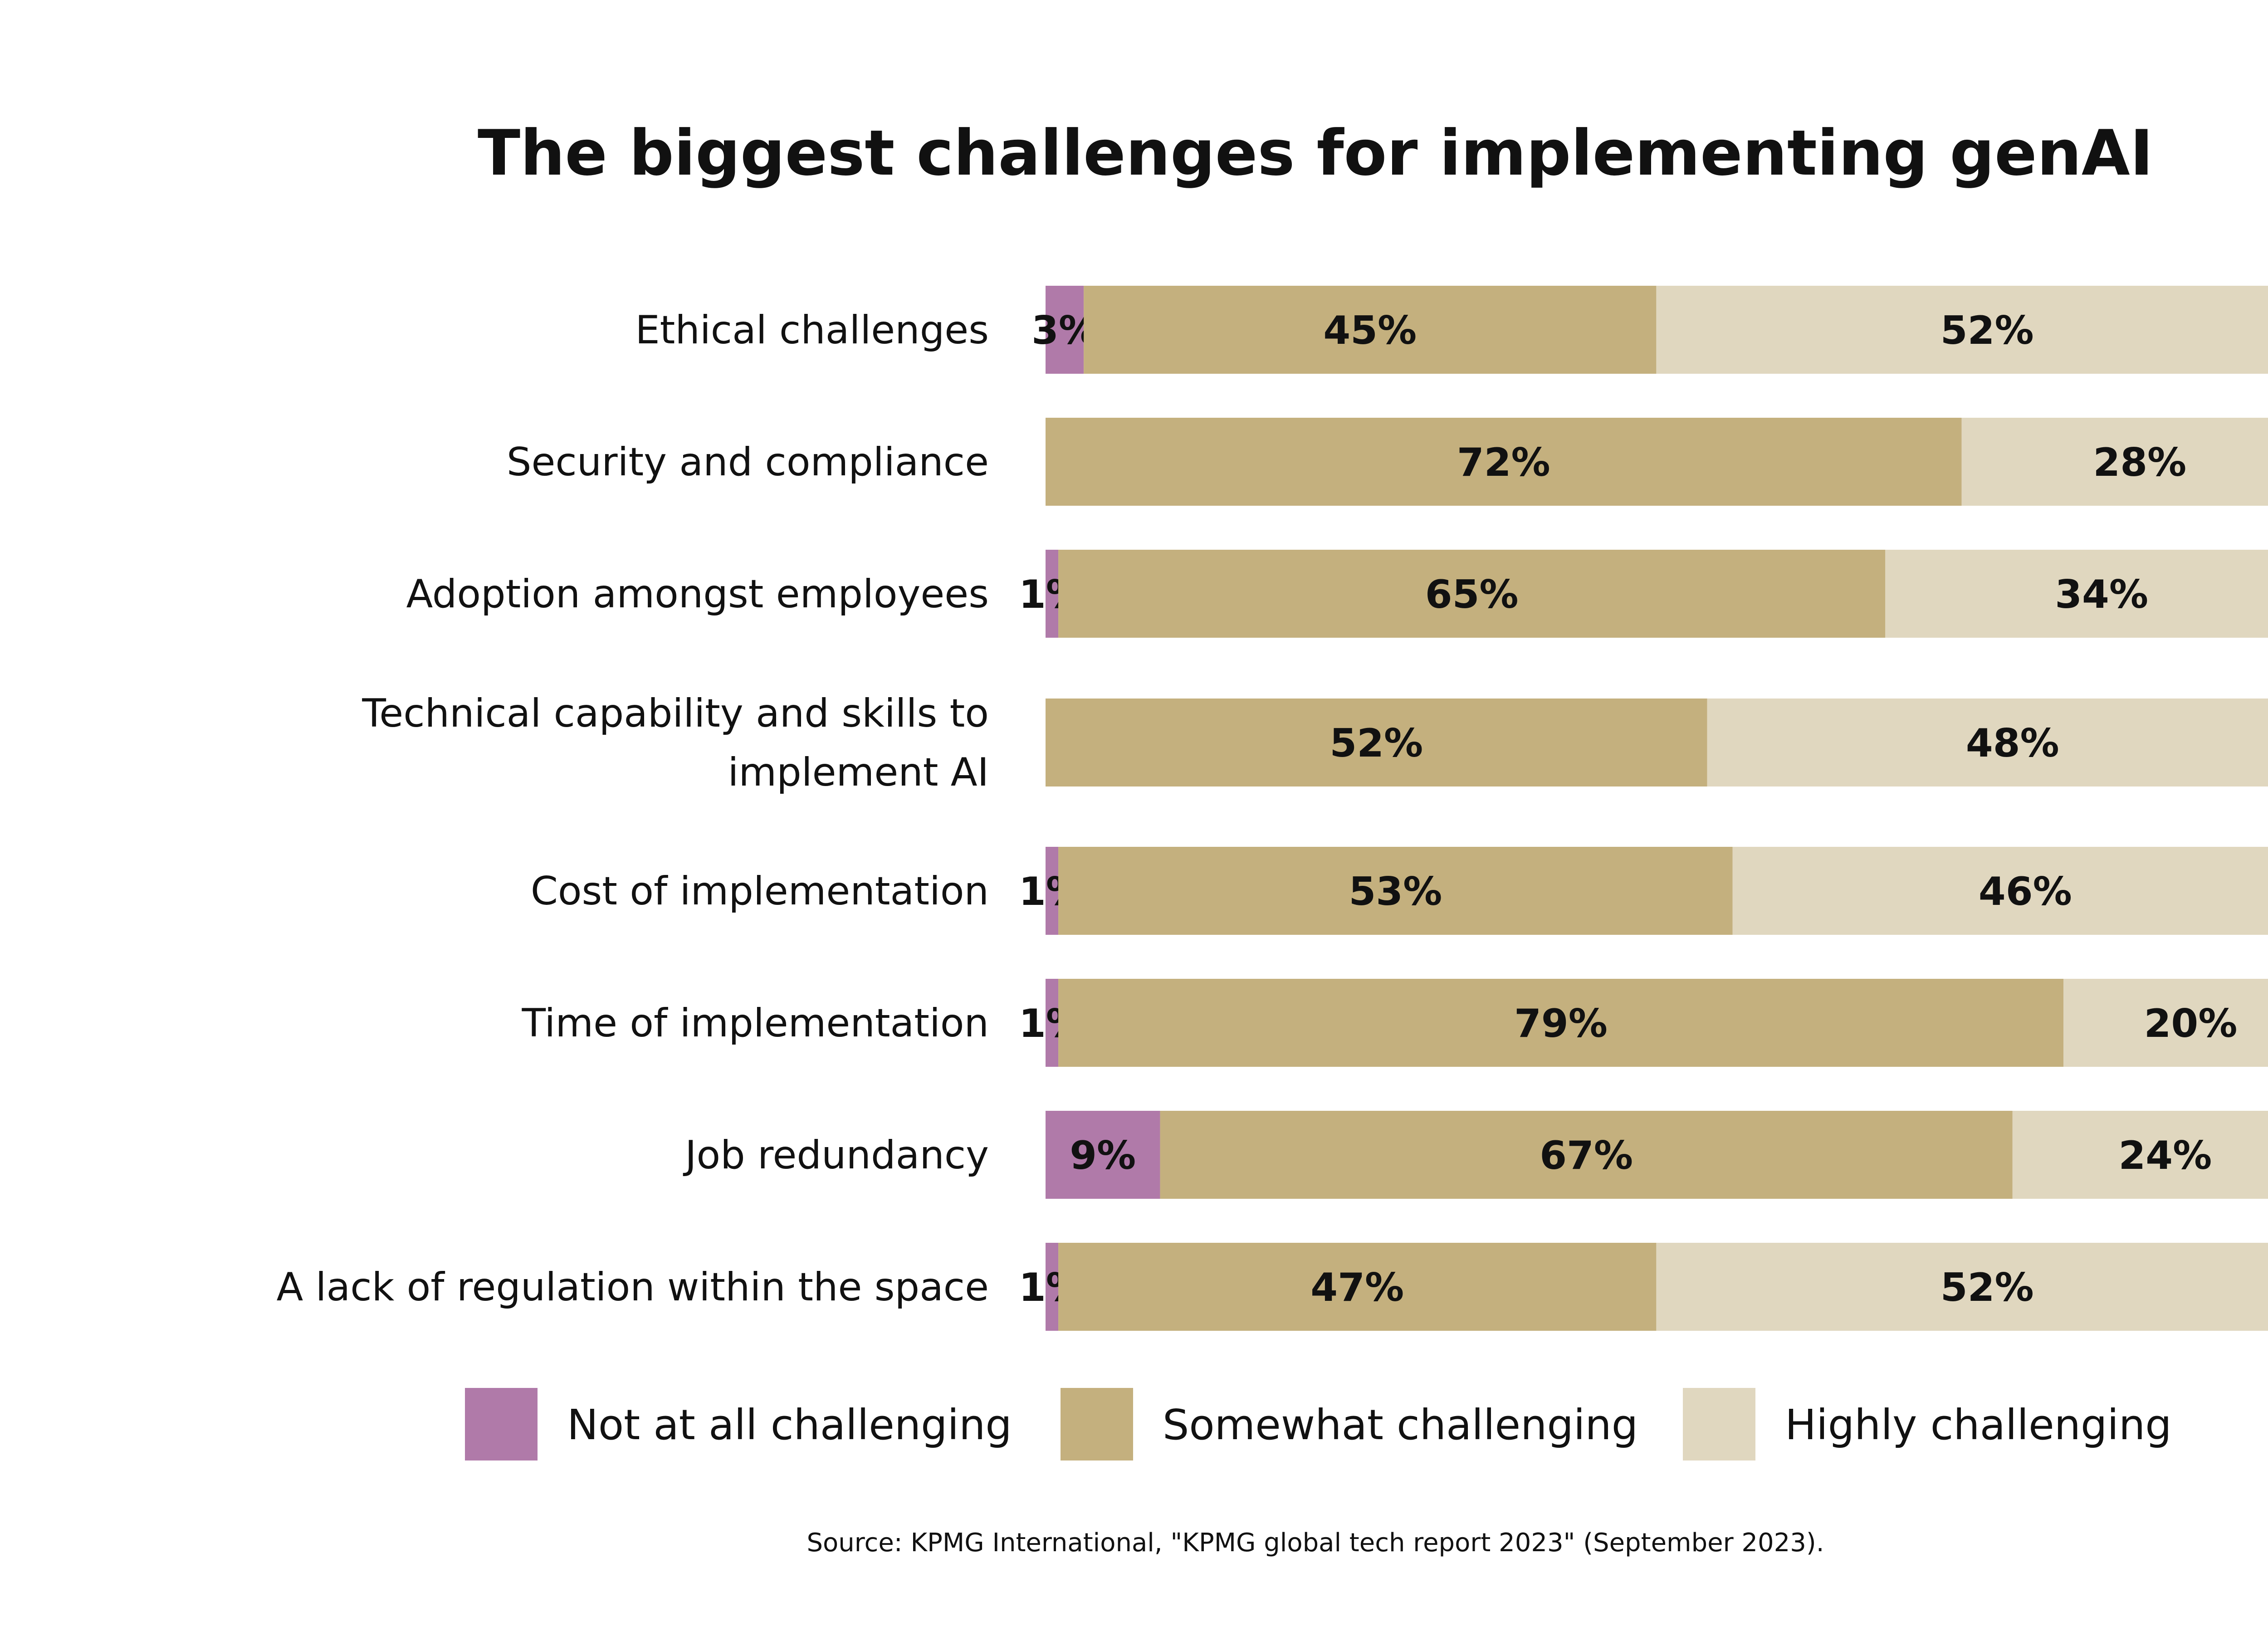 The height and width of the screenshot is (1651, 2268). What do you see at coordinates (676, 713) in the screenshot?
I see `category-label: Technical capability and skills to` at bounding box center [676, 713].